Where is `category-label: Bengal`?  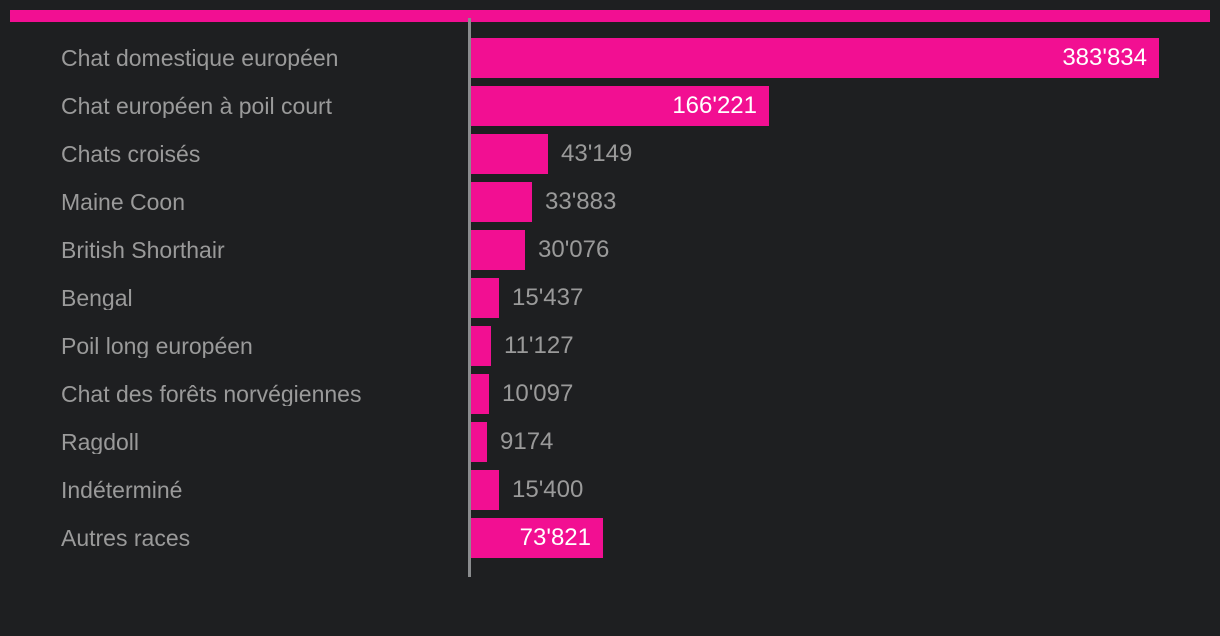 category-label: Bengal is located at coordinates (97, 298).